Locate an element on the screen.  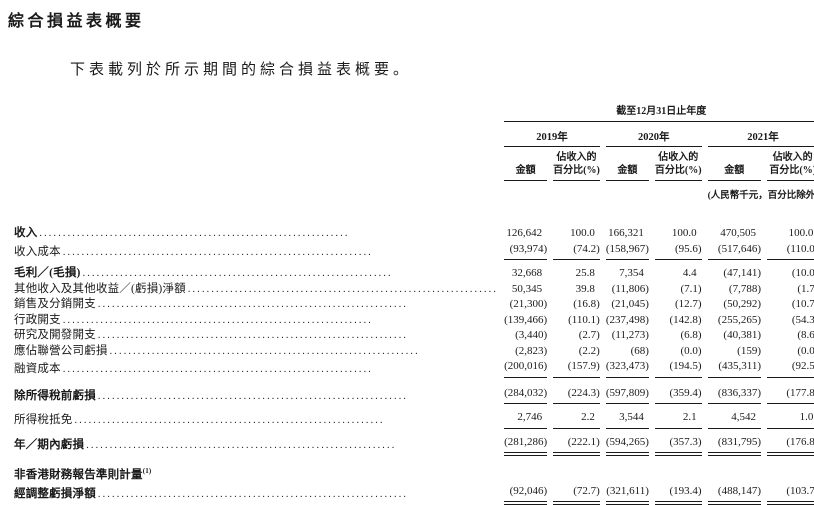
period-group-header-row: 截至12月31日止年度 截至9月30日止九個月 is located at coordinates (414, 111).